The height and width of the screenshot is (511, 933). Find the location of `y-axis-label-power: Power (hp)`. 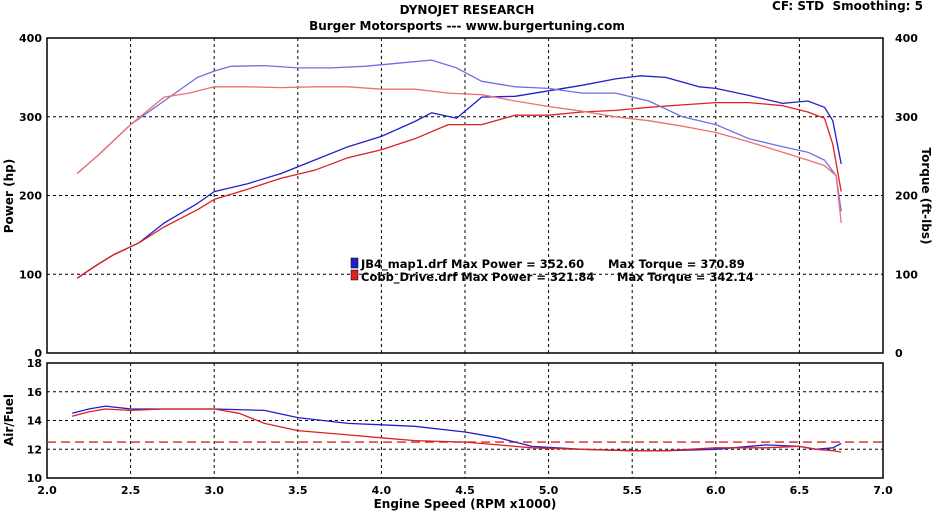

y-axis-label-power: Power (hp) is located at coordinates (9, 196).